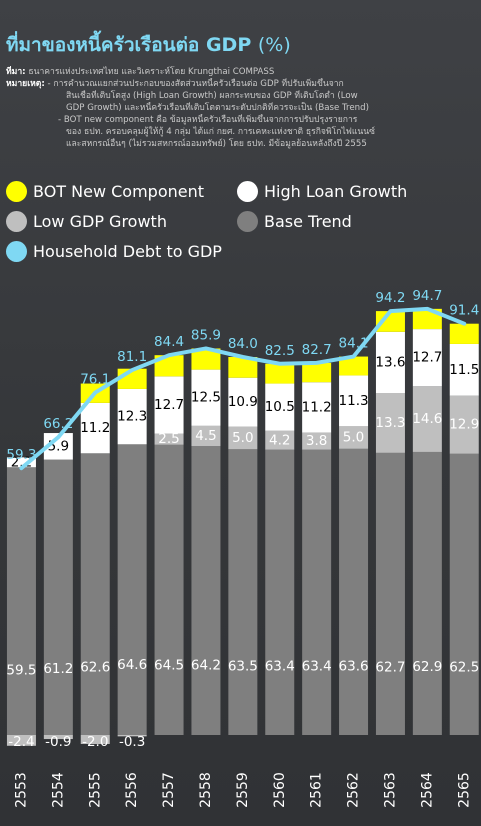  What do you see at coordinates (16, 191) in the screenshot?
I see `legend-swatch-bot` at bounding box center [16, 191].